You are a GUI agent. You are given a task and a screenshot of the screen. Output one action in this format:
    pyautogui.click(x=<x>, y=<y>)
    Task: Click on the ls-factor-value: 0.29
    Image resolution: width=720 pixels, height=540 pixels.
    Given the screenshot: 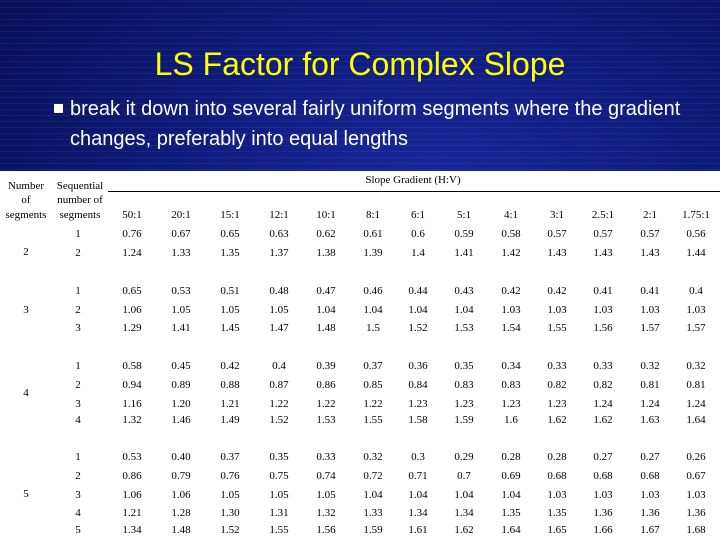 What is the action you would take?
    pyautogui.click(x=464, y=457)
    